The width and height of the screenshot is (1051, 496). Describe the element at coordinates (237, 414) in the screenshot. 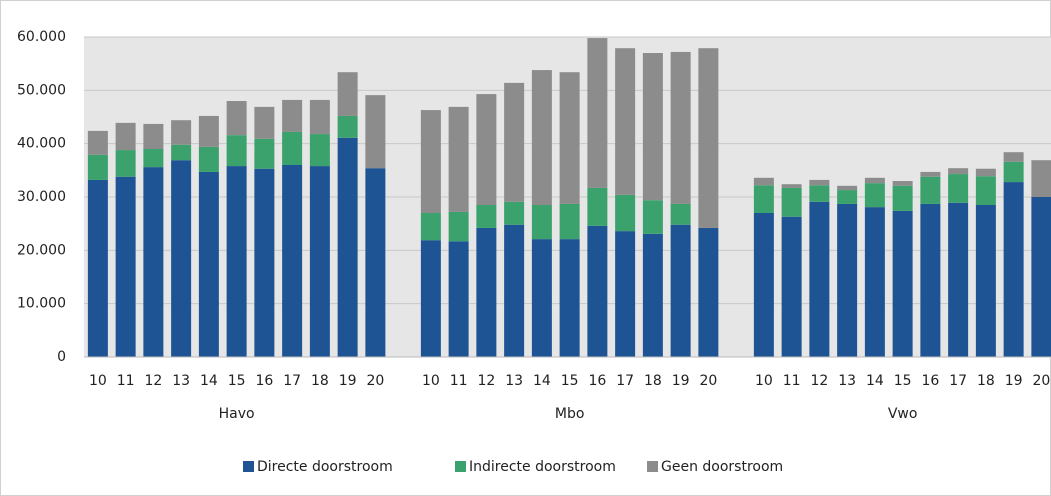

I see `group-label: Havo` at that location.